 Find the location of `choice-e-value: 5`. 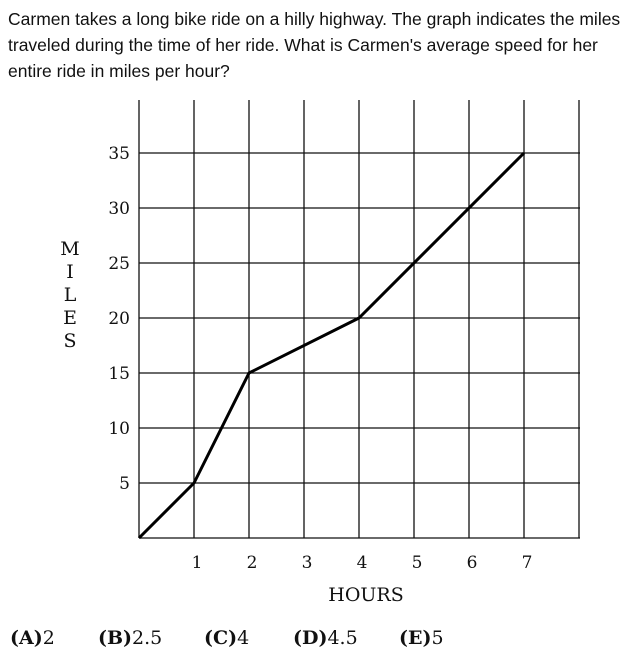

choice-e-value: 5 is located at coordinates (437, 638).